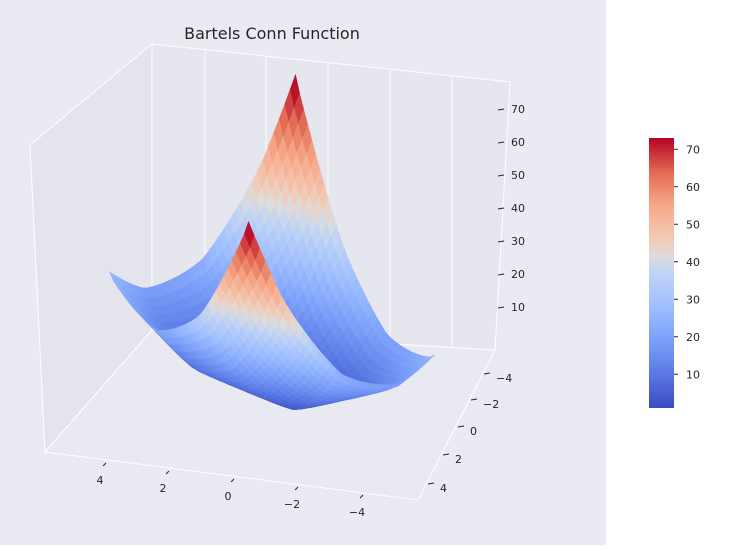 Image resolution: width=736 pixels, height=549 pixels. I want to click on colorbar-tick-label: 20, so click(693, 337).